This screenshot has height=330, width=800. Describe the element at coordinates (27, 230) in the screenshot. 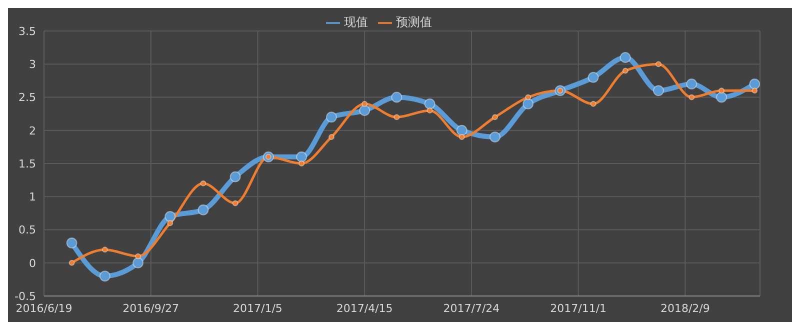

I see `y-tick-label: 0.5` at that location.